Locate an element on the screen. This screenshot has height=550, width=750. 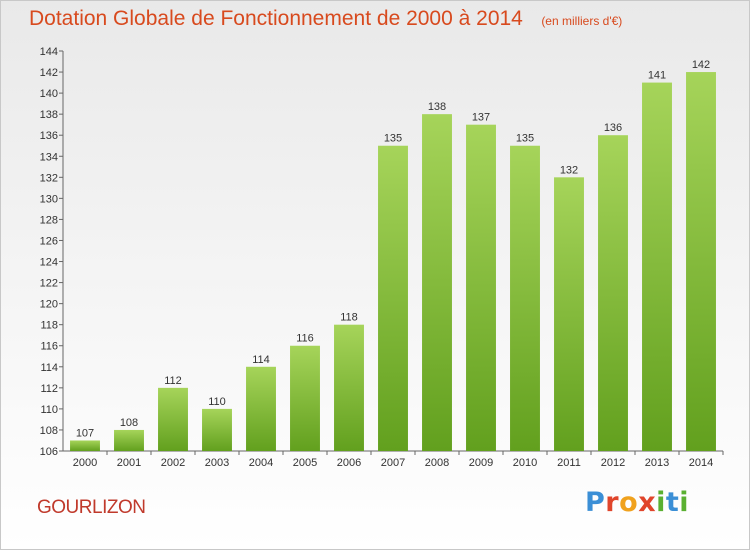
x-tick-label: 2003 is located at coordinates (217, 463).